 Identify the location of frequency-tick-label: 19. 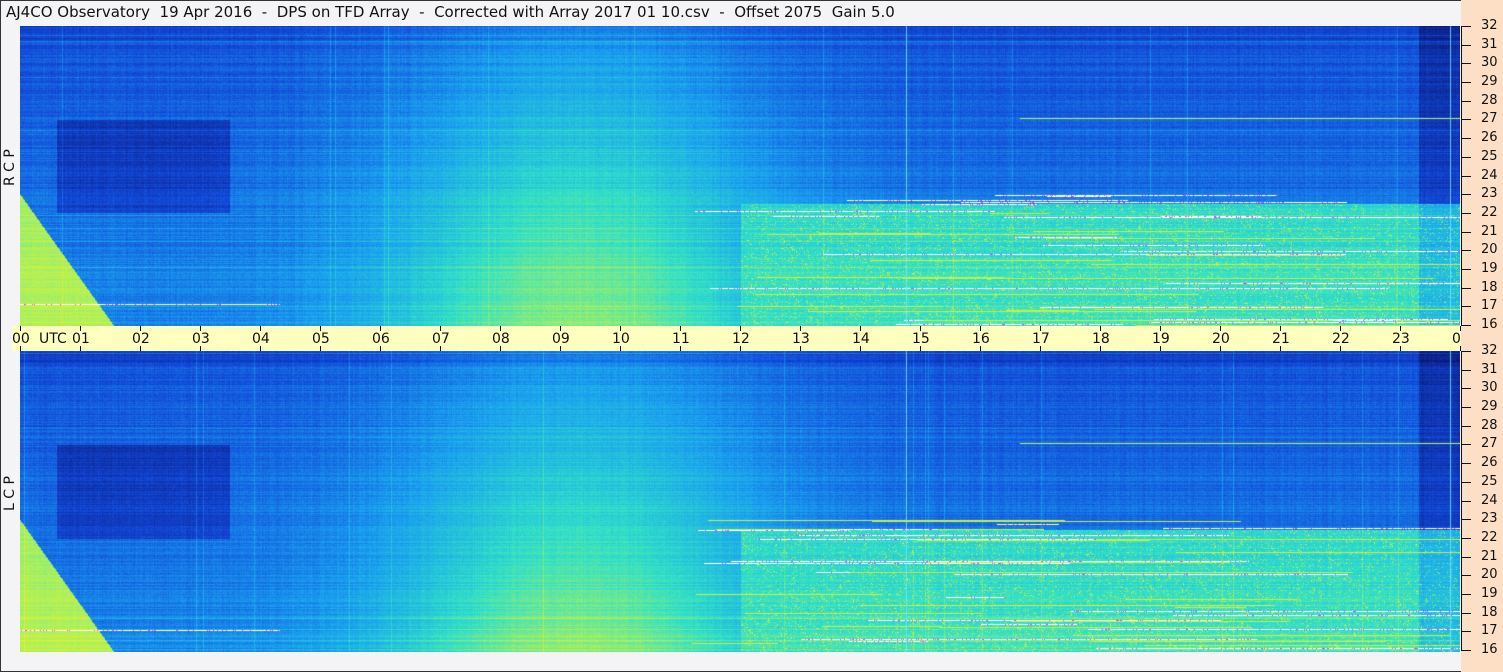
(1489, 268).